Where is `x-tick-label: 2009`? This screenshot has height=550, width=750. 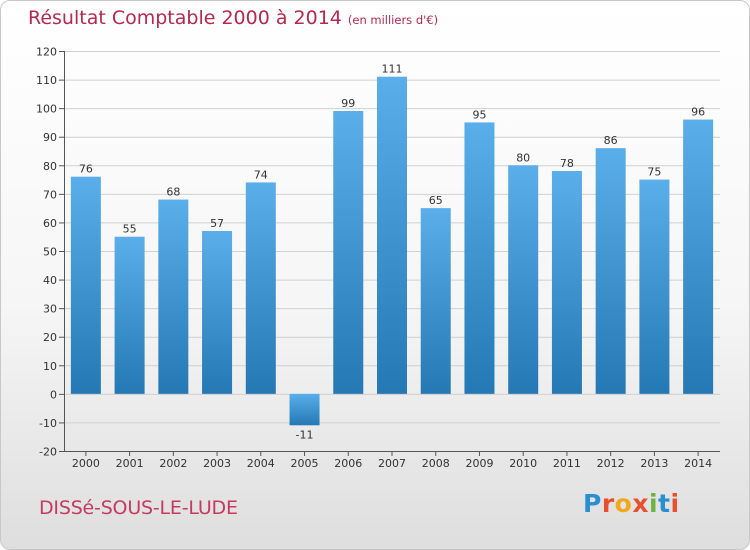 x-tick-label: 2009 is located at coordinates (479, 463).